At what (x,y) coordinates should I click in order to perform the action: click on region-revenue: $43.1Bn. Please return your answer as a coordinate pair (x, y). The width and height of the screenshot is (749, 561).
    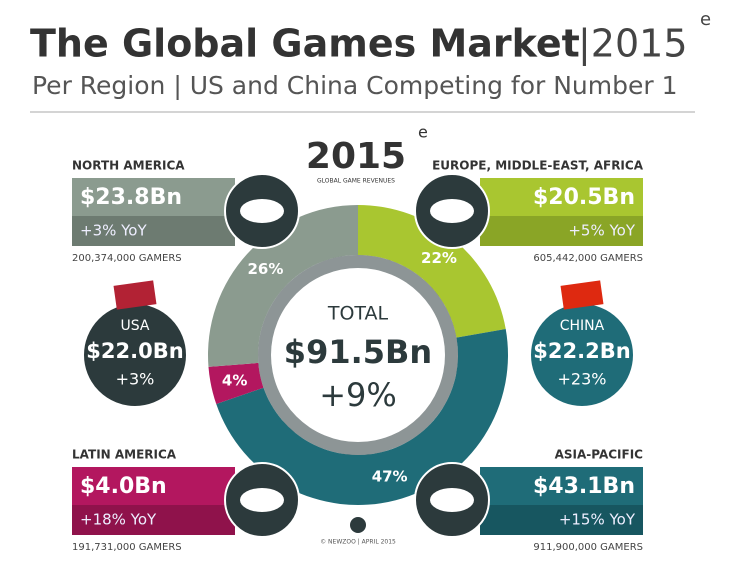
    Looking at the image, I should click on (584, 486).